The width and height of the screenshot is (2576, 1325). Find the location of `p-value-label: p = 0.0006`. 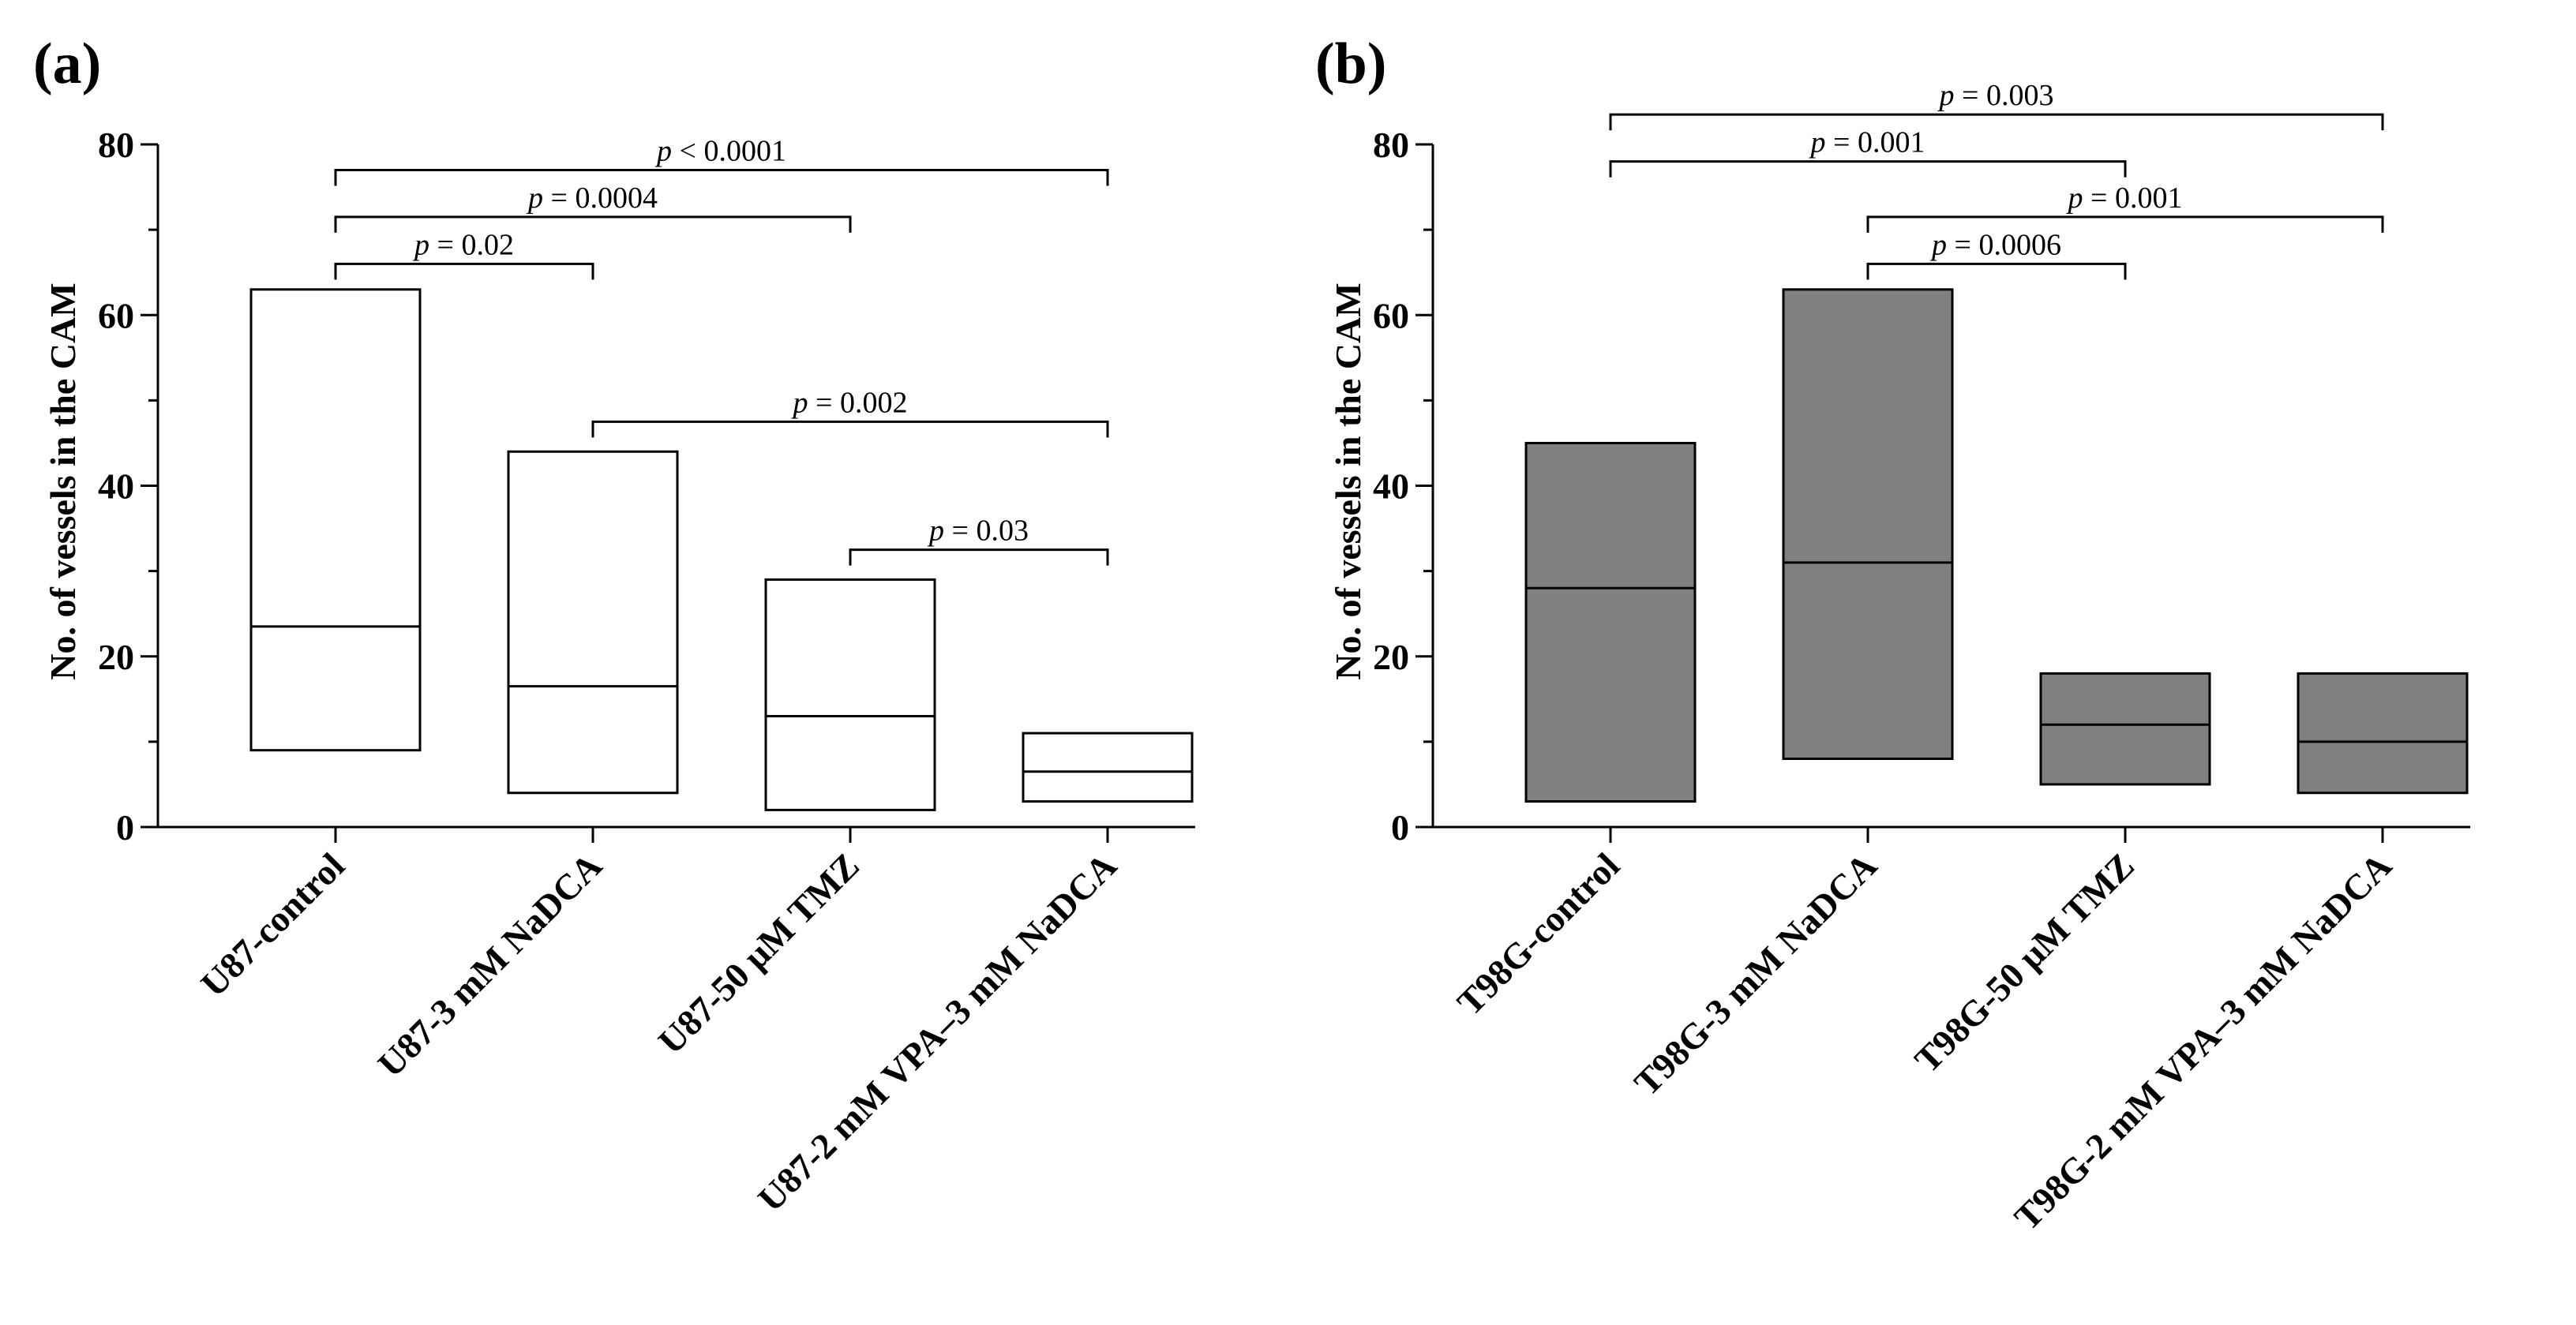

p-value-label: p = 0.0006 is located at coordinates (1995, 244).